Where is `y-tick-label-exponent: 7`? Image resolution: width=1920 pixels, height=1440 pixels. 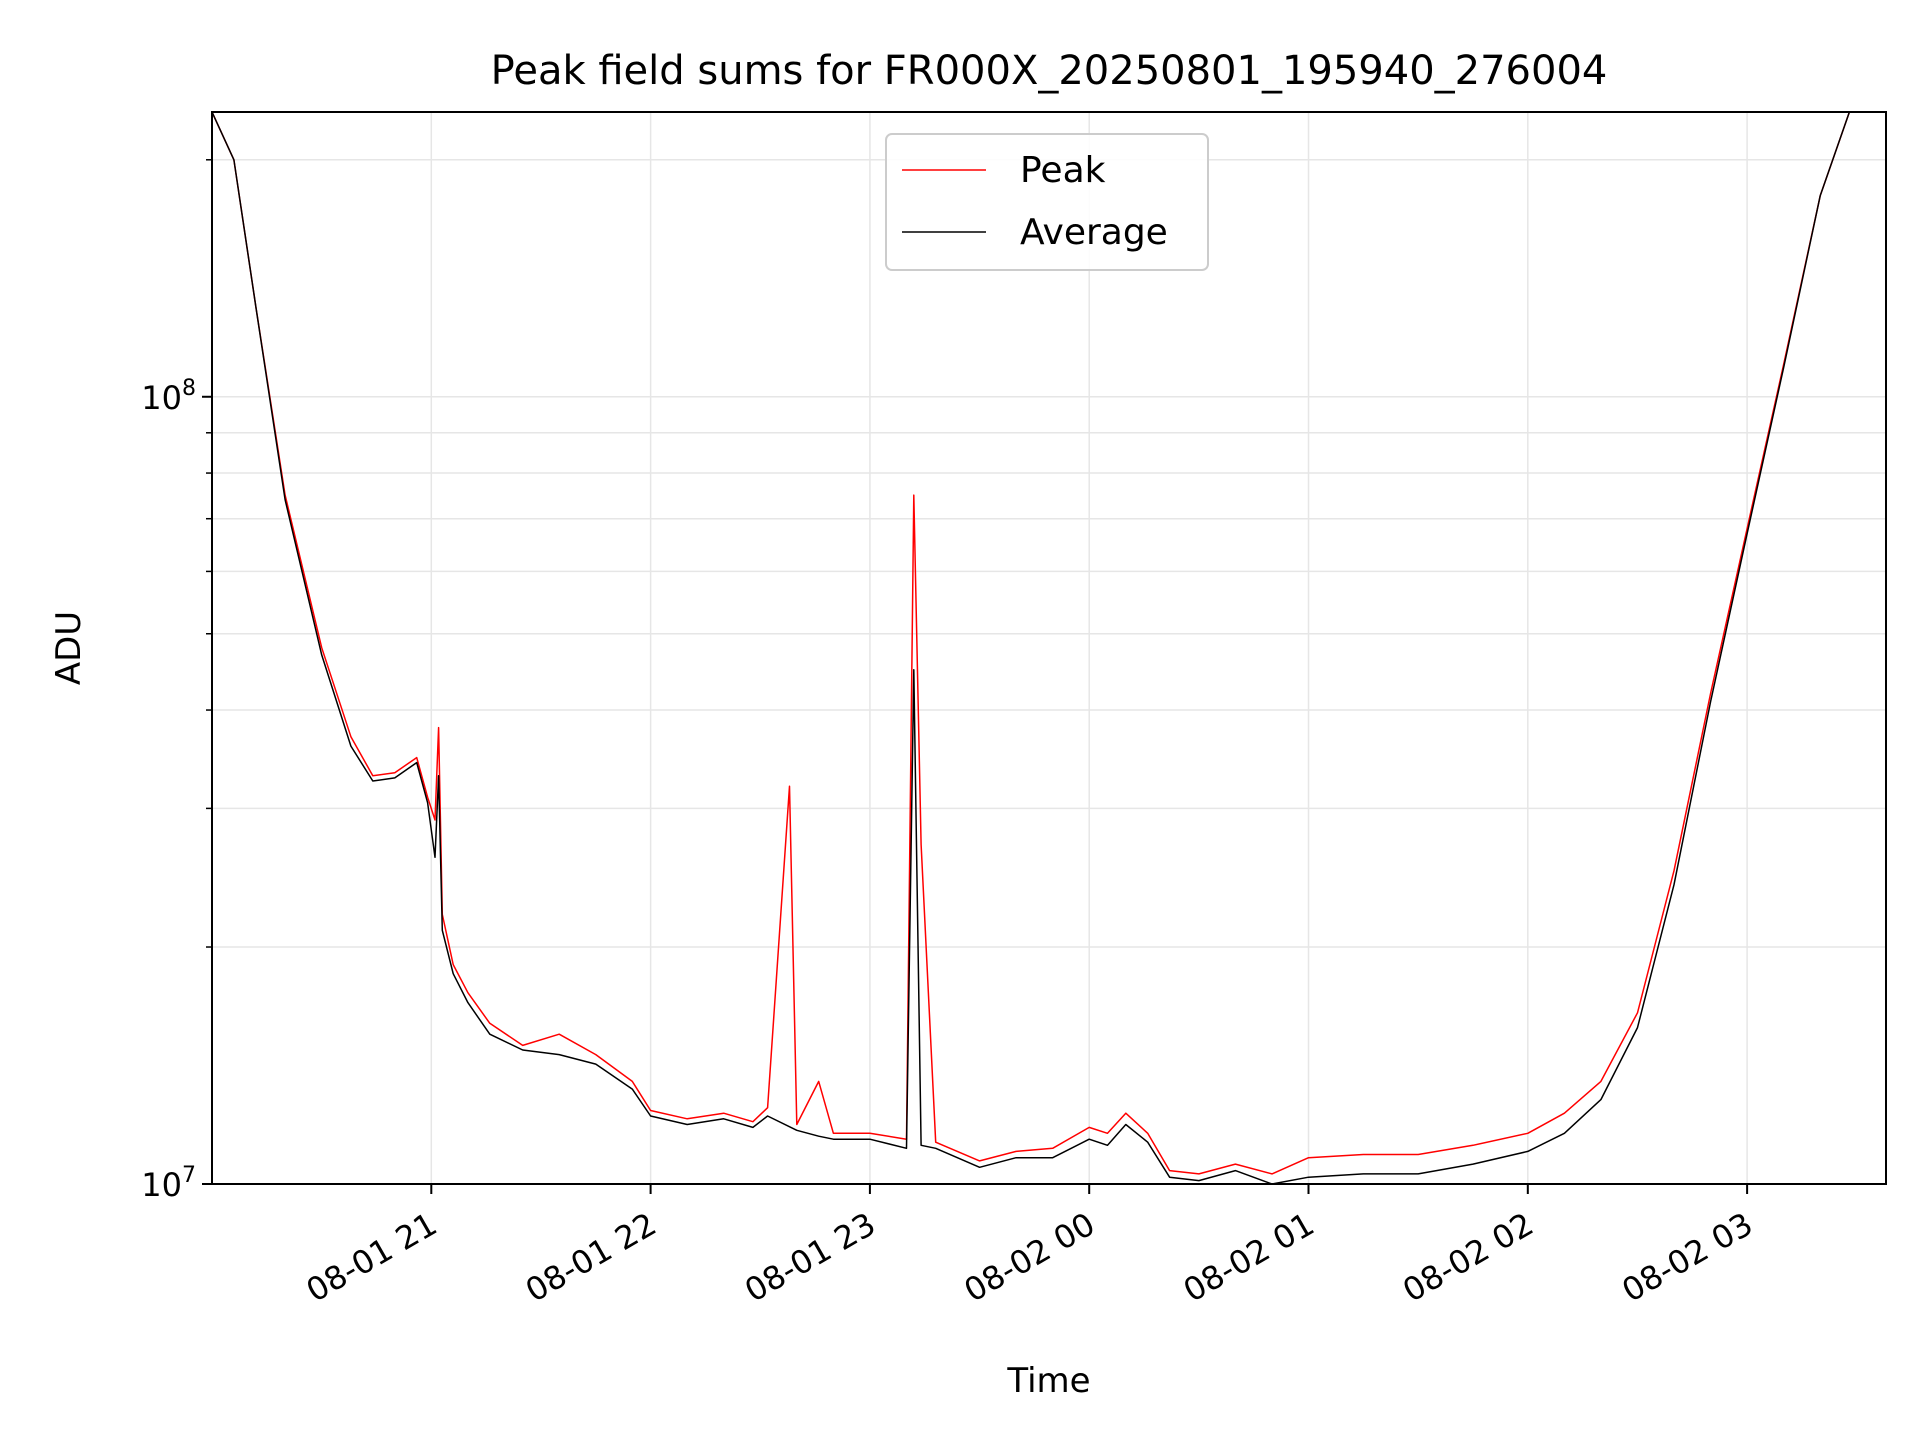
y-tick-label-exponent: 7 is located at coordinates (189, 1175).